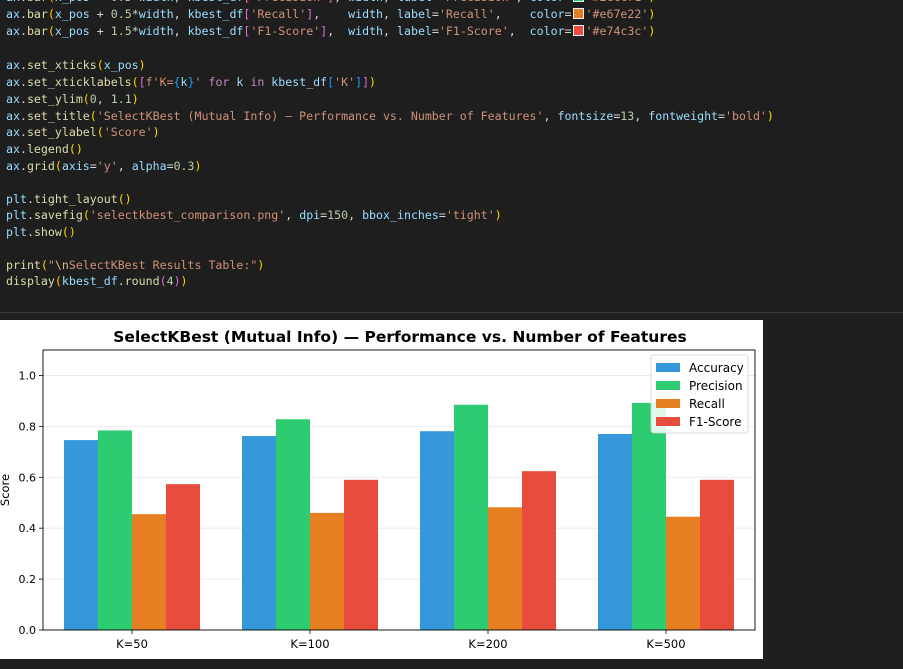 This screenshot has height=669, width=903. What do you see at coordinates (471, 517) in the screenshot?
I see `bar-precision-k200` at bounding box center [471, 517].